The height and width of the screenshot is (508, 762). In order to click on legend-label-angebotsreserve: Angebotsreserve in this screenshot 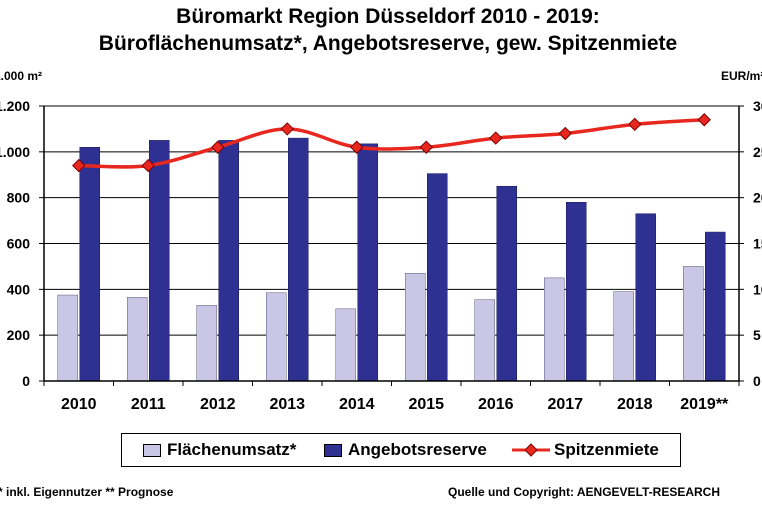, I will do `click(417, 449)`.